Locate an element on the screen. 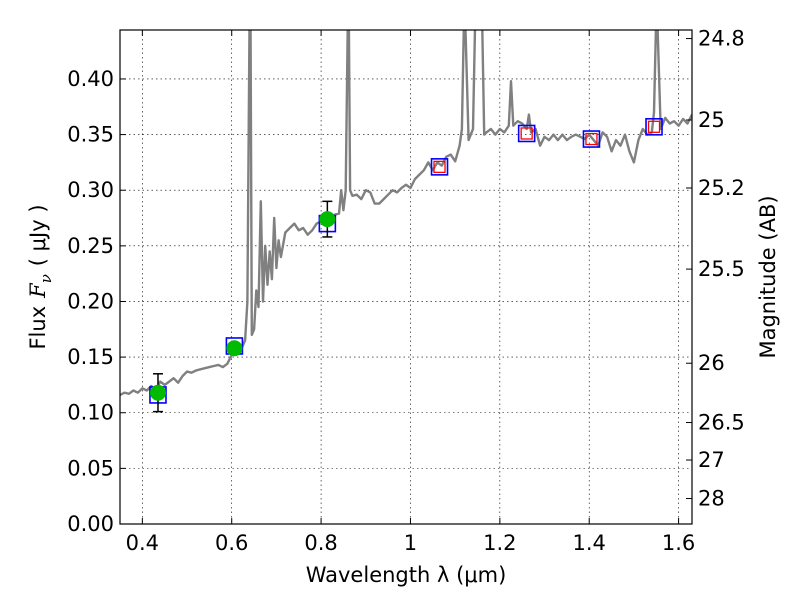  y2-tick-label: 26.5 is located at coordinates (721, 423).